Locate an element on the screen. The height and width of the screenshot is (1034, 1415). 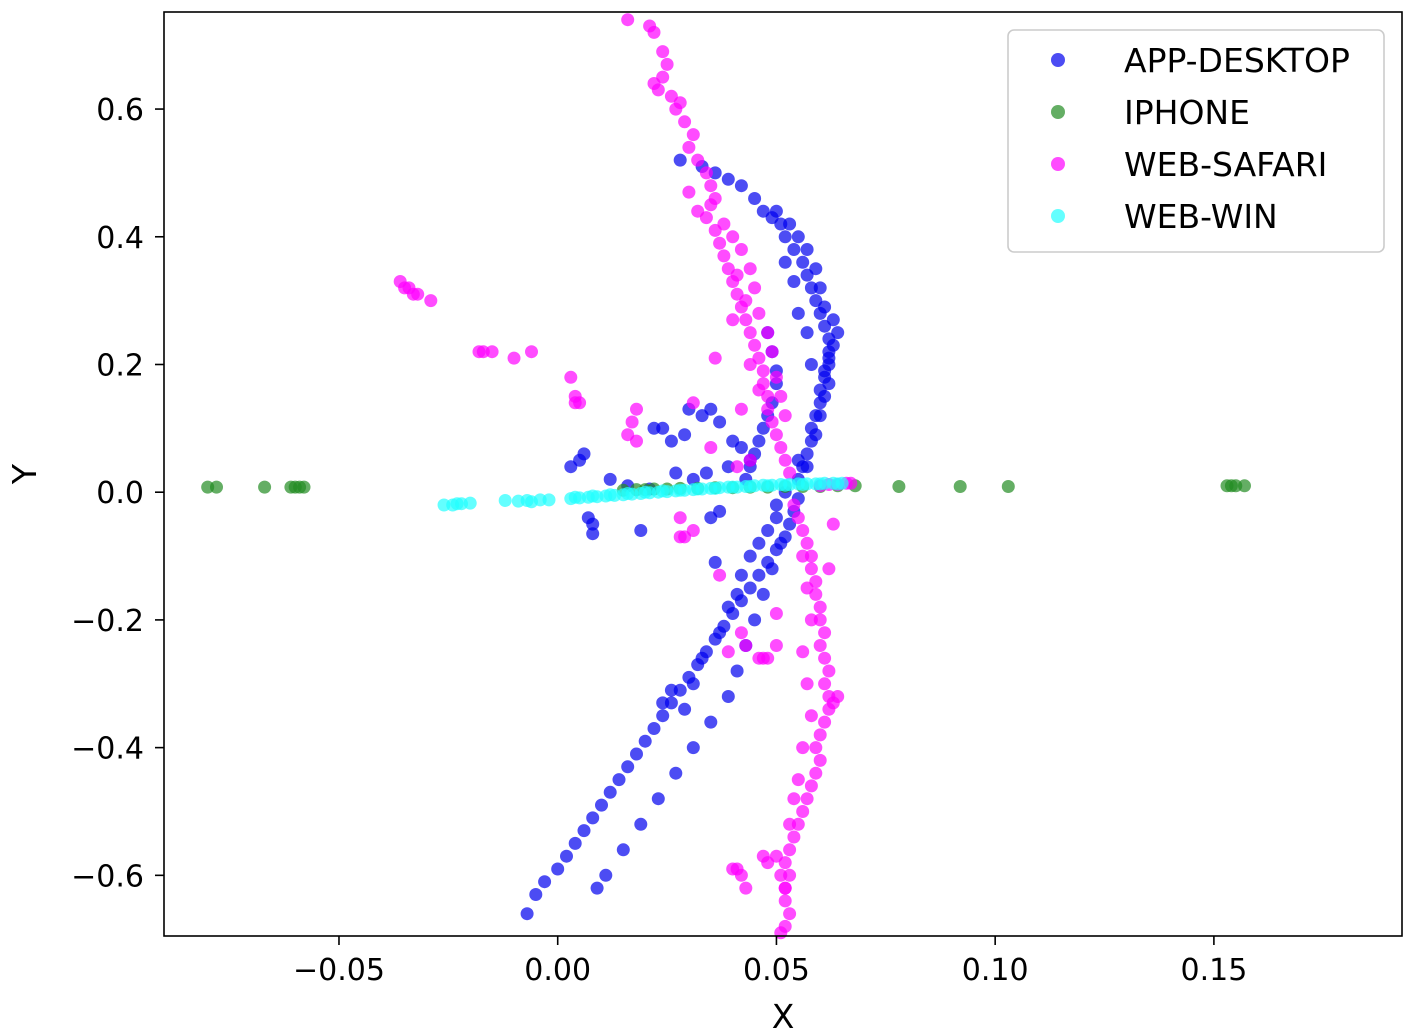
legend-entry-iphone: IPHONE is located at coordinates (1150, 112).